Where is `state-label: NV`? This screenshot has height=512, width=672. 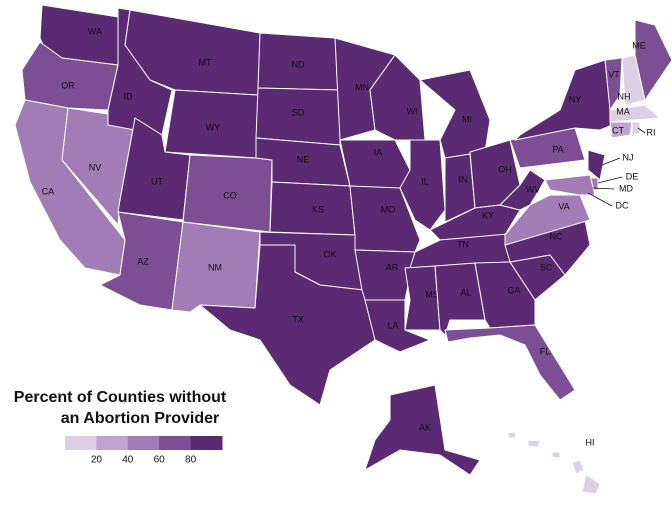 state-label: NV is located at coordinates (95, 167).